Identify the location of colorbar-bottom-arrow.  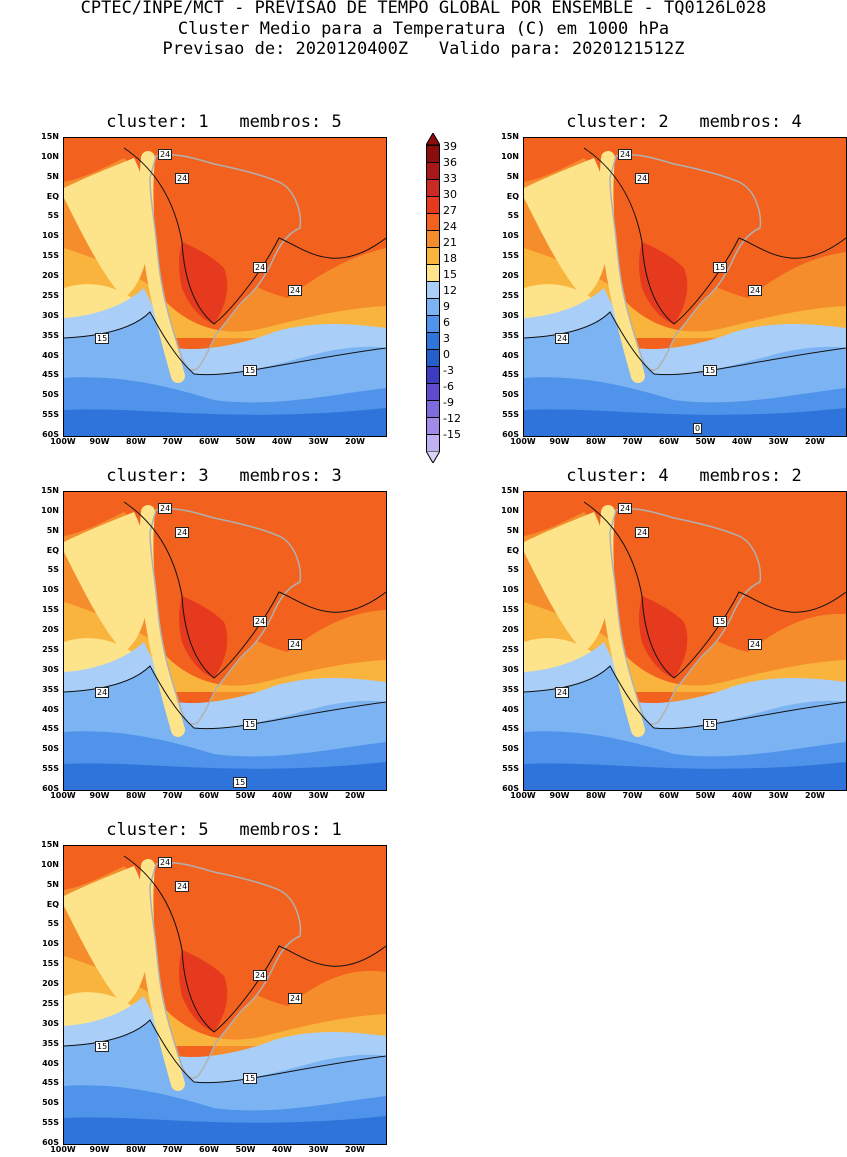
(433, 457).